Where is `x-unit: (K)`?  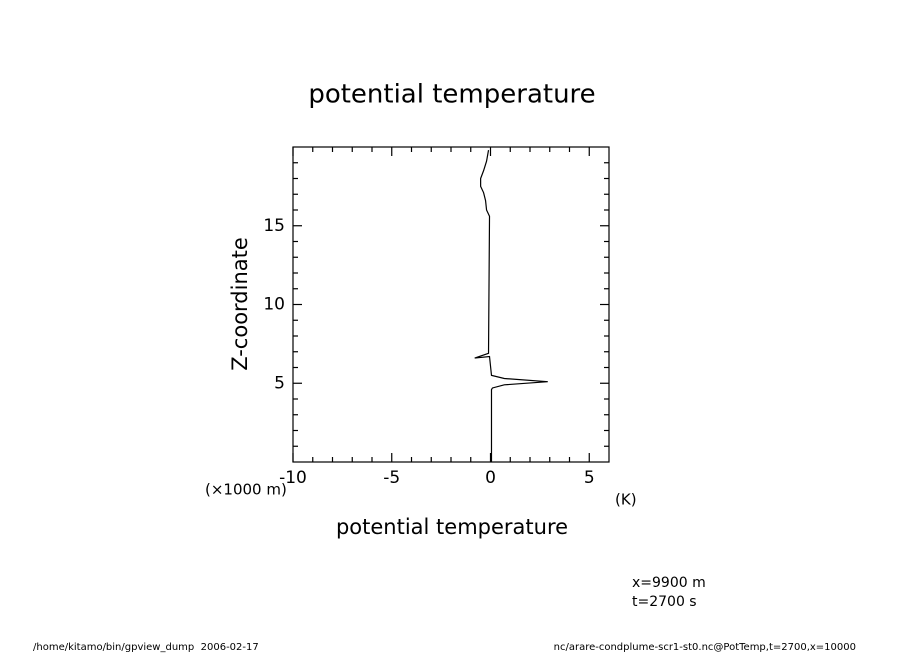 x-unit: (K) is located at coordinates (626, 500).